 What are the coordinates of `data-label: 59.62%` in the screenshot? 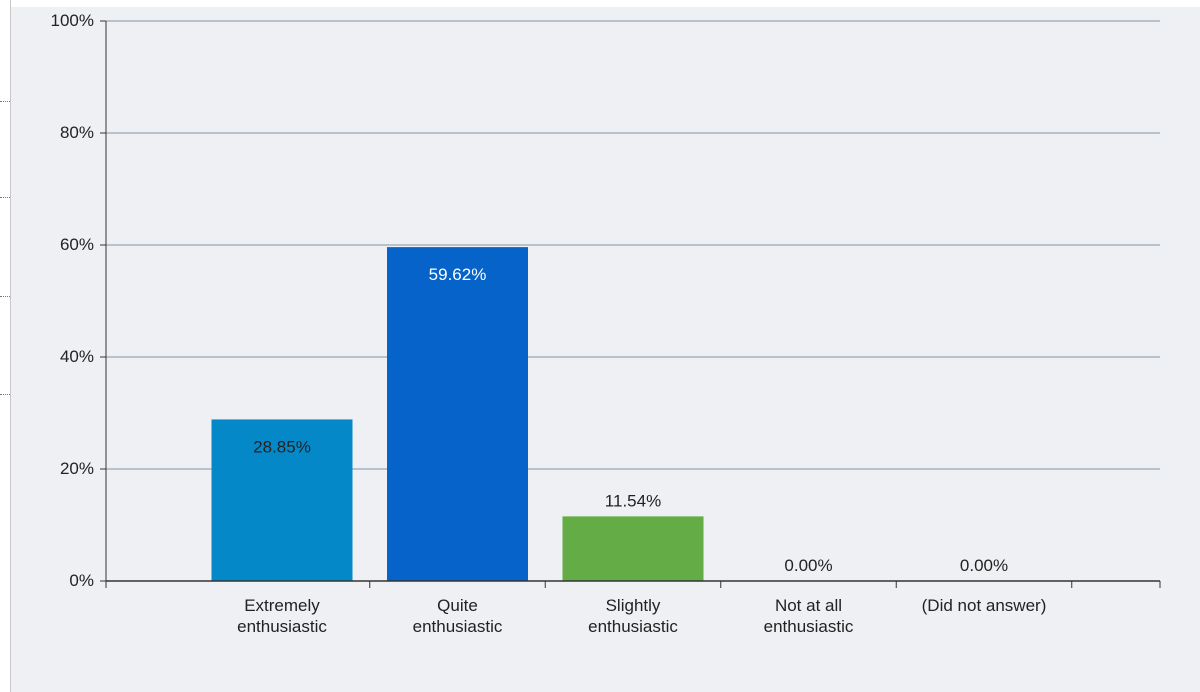 It's located at (458, 274).